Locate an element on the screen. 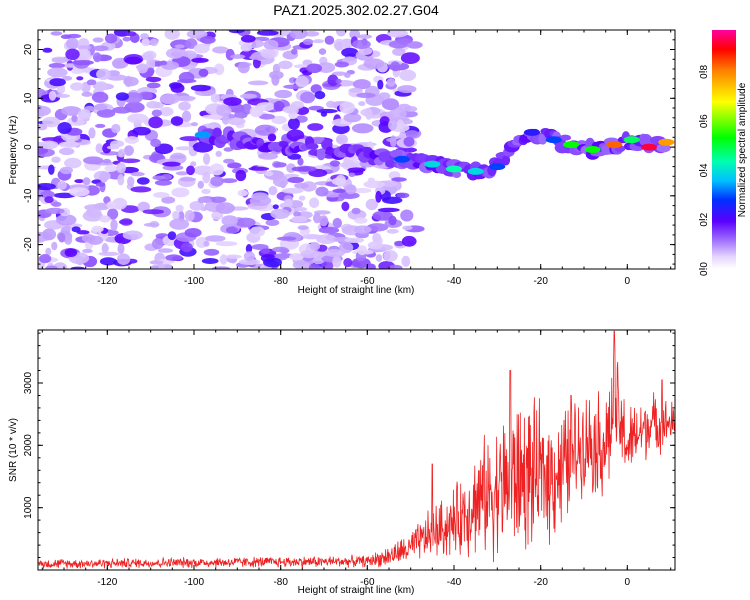  x-tick-label: -120 is located at coordinates (107, 582).